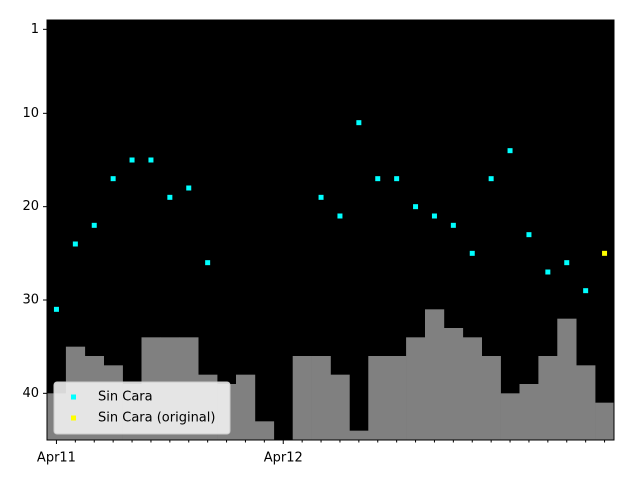  I want to click on y-tick-label: 1, so click(35, 29).